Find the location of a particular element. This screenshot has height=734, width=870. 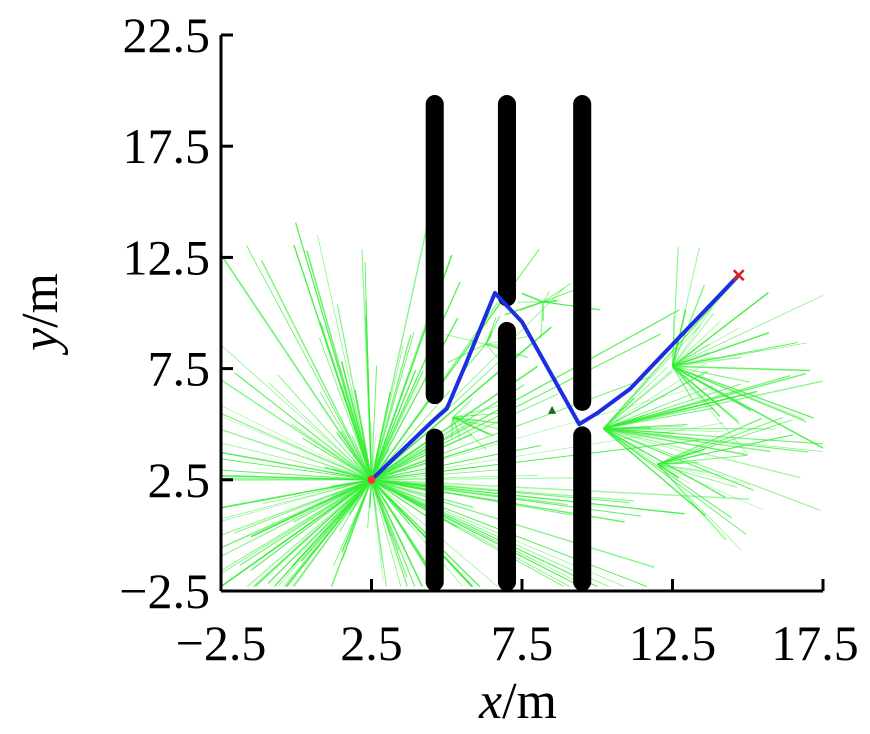

x-tick-label: −2.5 is located at coordinates (221, 643).